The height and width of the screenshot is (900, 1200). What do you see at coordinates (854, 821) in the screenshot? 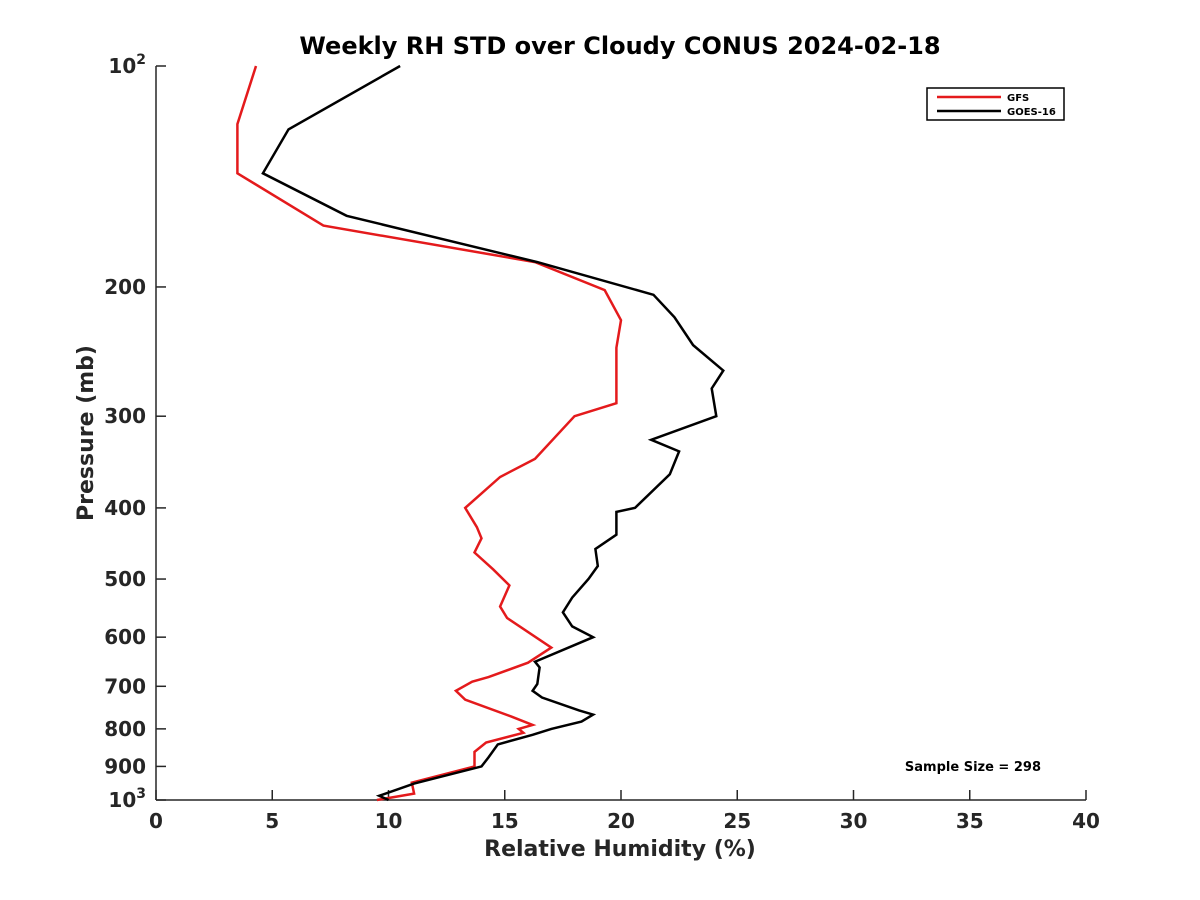
I see `x-tick-label: 30` at bounding box center [854, 821].